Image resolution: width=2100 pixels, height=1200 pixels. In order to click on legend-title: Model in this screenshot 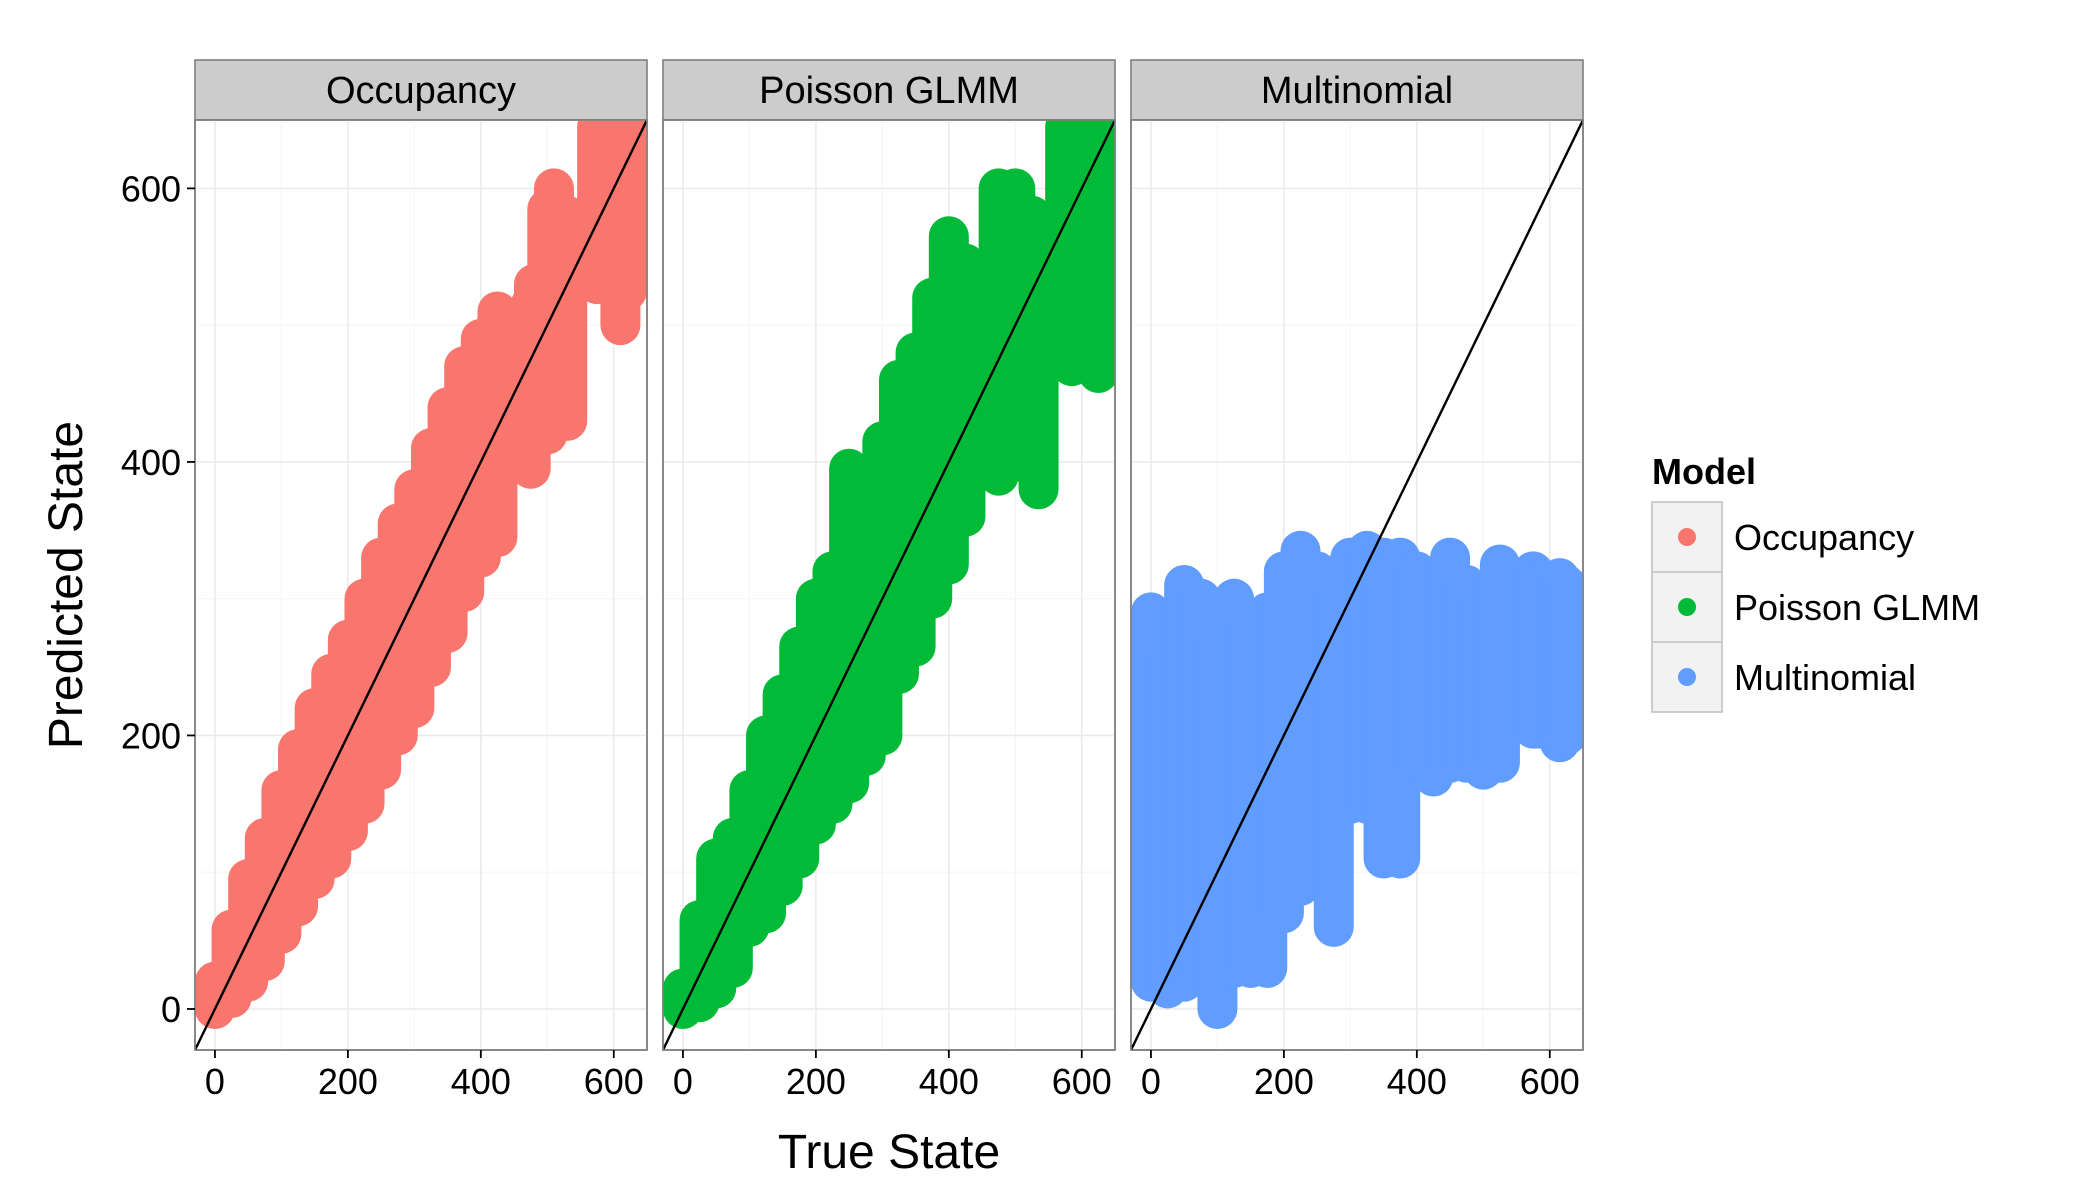, I will do `click(1704, 471)`.